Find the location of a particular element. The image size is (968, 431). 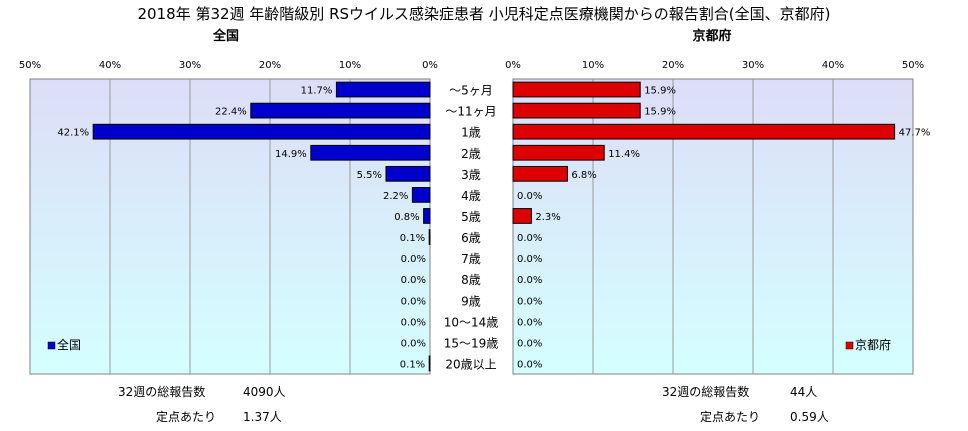

category-label: ～11ヶ月 is located at coordinates (470, 112).